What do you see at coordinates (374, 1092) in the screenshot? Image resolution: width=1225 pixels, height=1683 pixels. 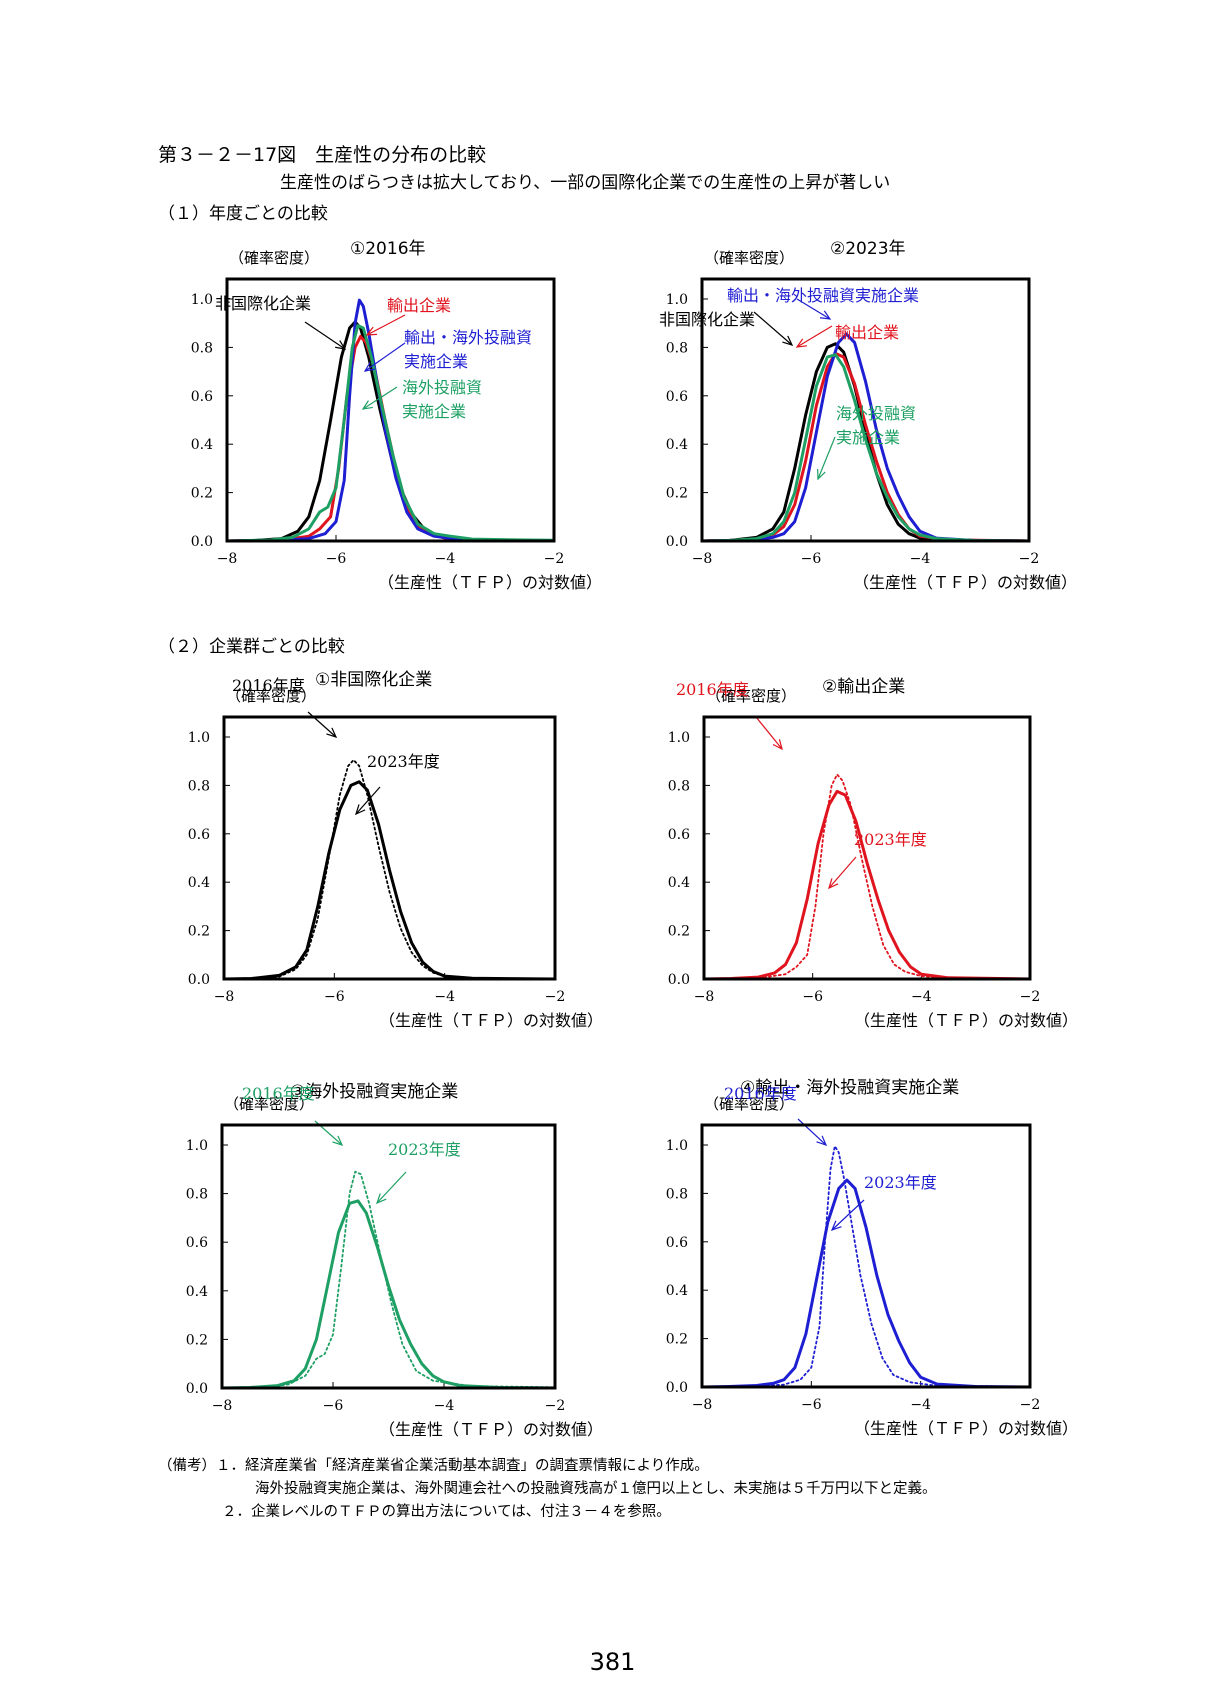 I see `panel-title-fdi: ③海外投融資実施企業` at bounding box center [374, 1092].